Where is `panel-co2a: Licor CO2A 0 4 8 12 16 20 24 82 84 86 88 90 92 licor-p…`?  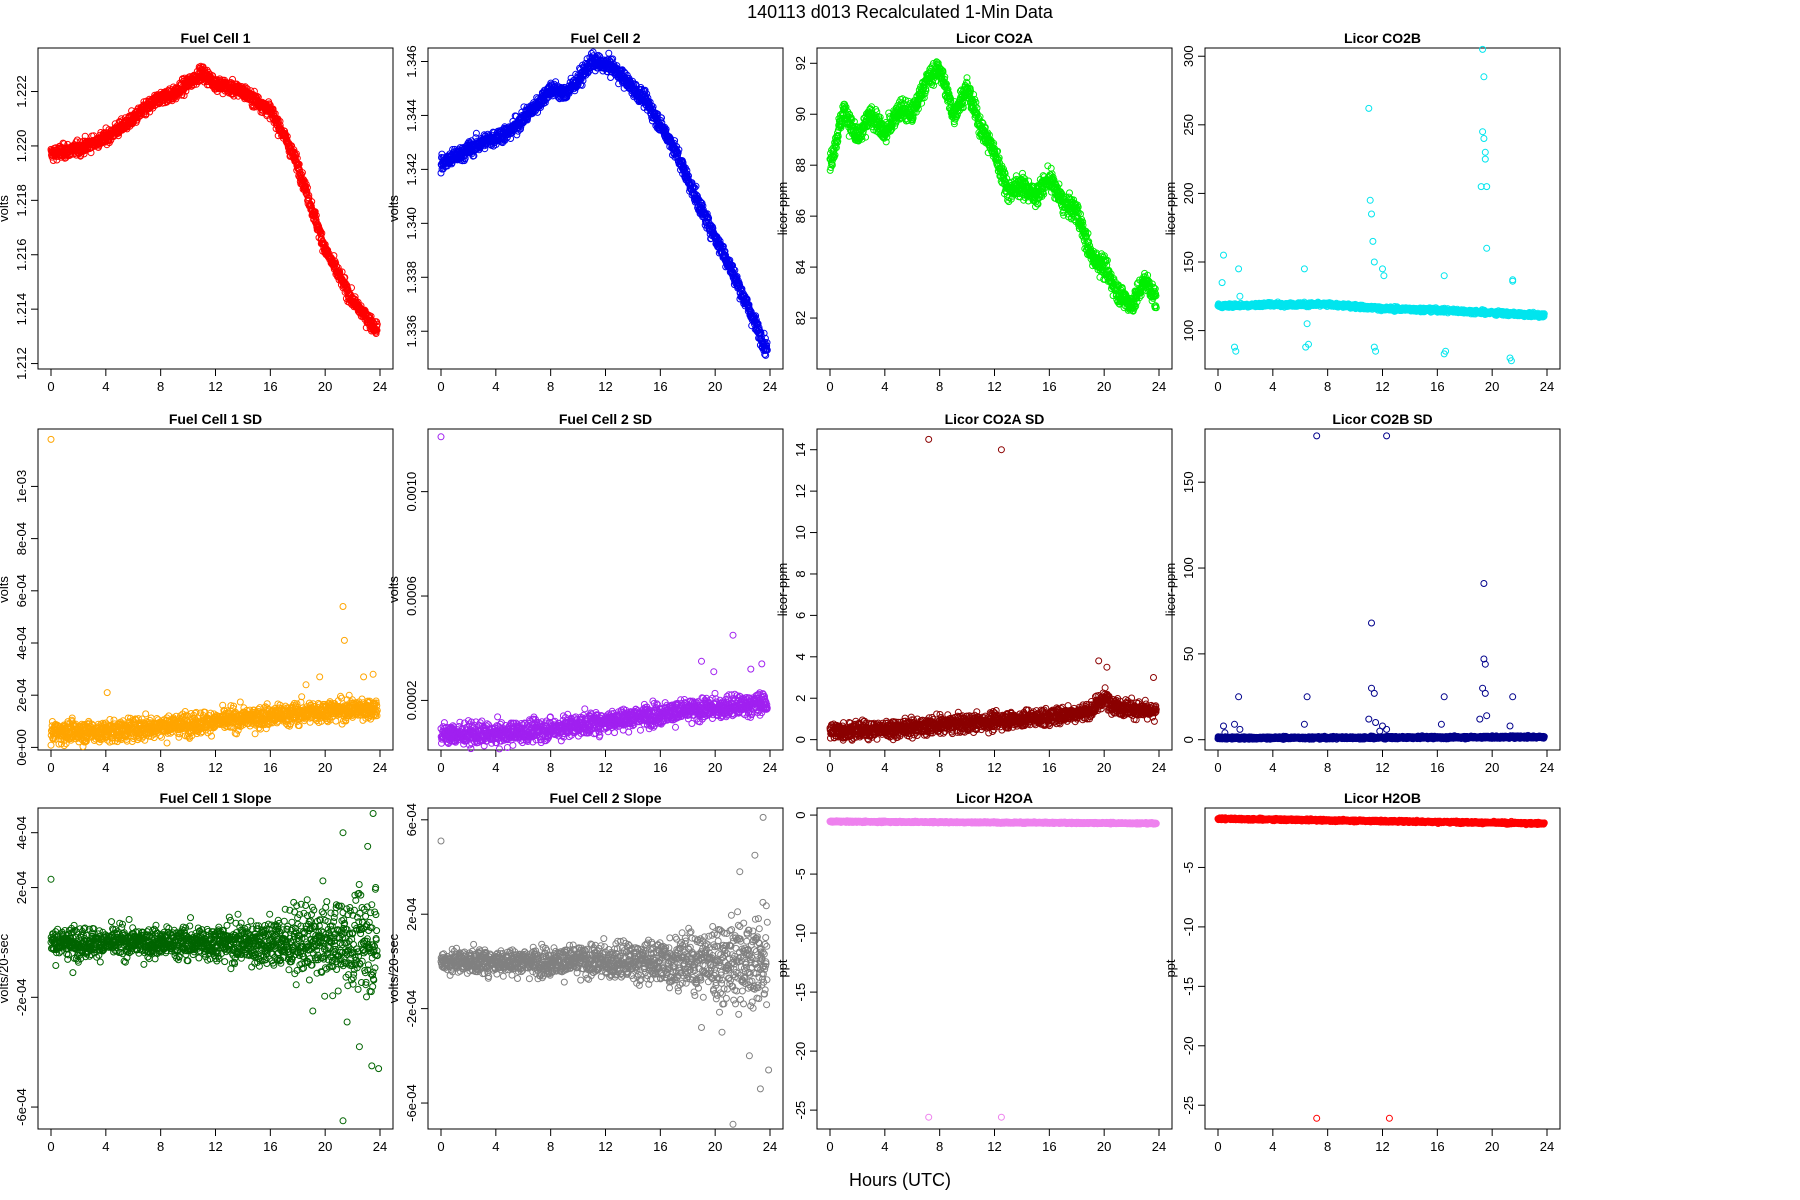 panel-co2a: Licor CO2A 0 4 8 12 16 20 24 82 84 86 88 90 92 licor-p… is located at coordinates (974, 212).